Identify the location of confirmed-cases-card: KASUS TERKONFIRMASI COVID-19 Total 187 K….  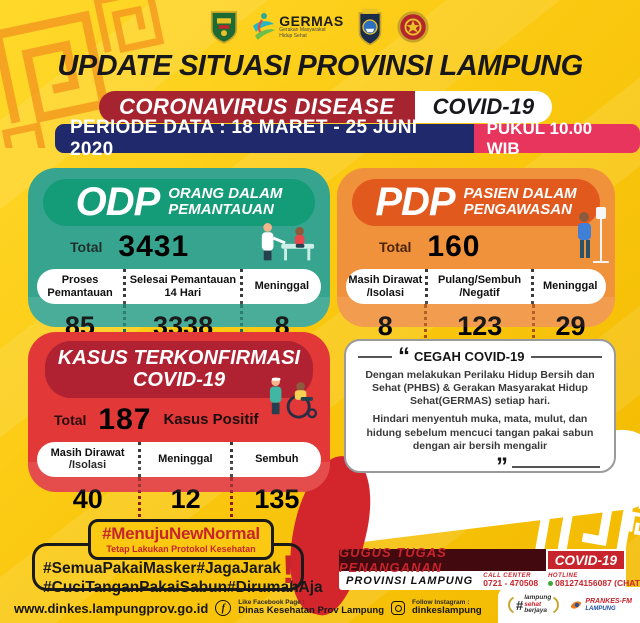
(179, 429).